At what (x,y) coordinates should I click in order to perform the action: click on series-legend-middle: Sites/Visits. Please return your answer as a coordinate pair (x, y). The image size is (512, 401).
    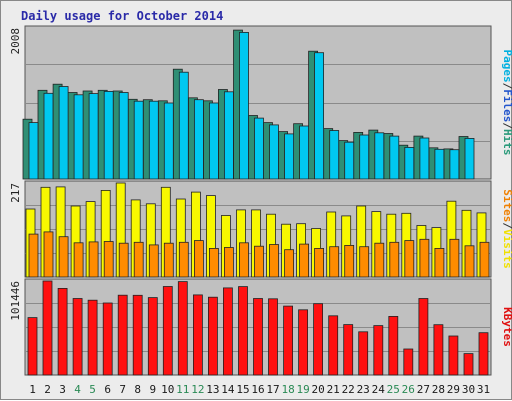
    Looking at the image, I should click on (506, 229).